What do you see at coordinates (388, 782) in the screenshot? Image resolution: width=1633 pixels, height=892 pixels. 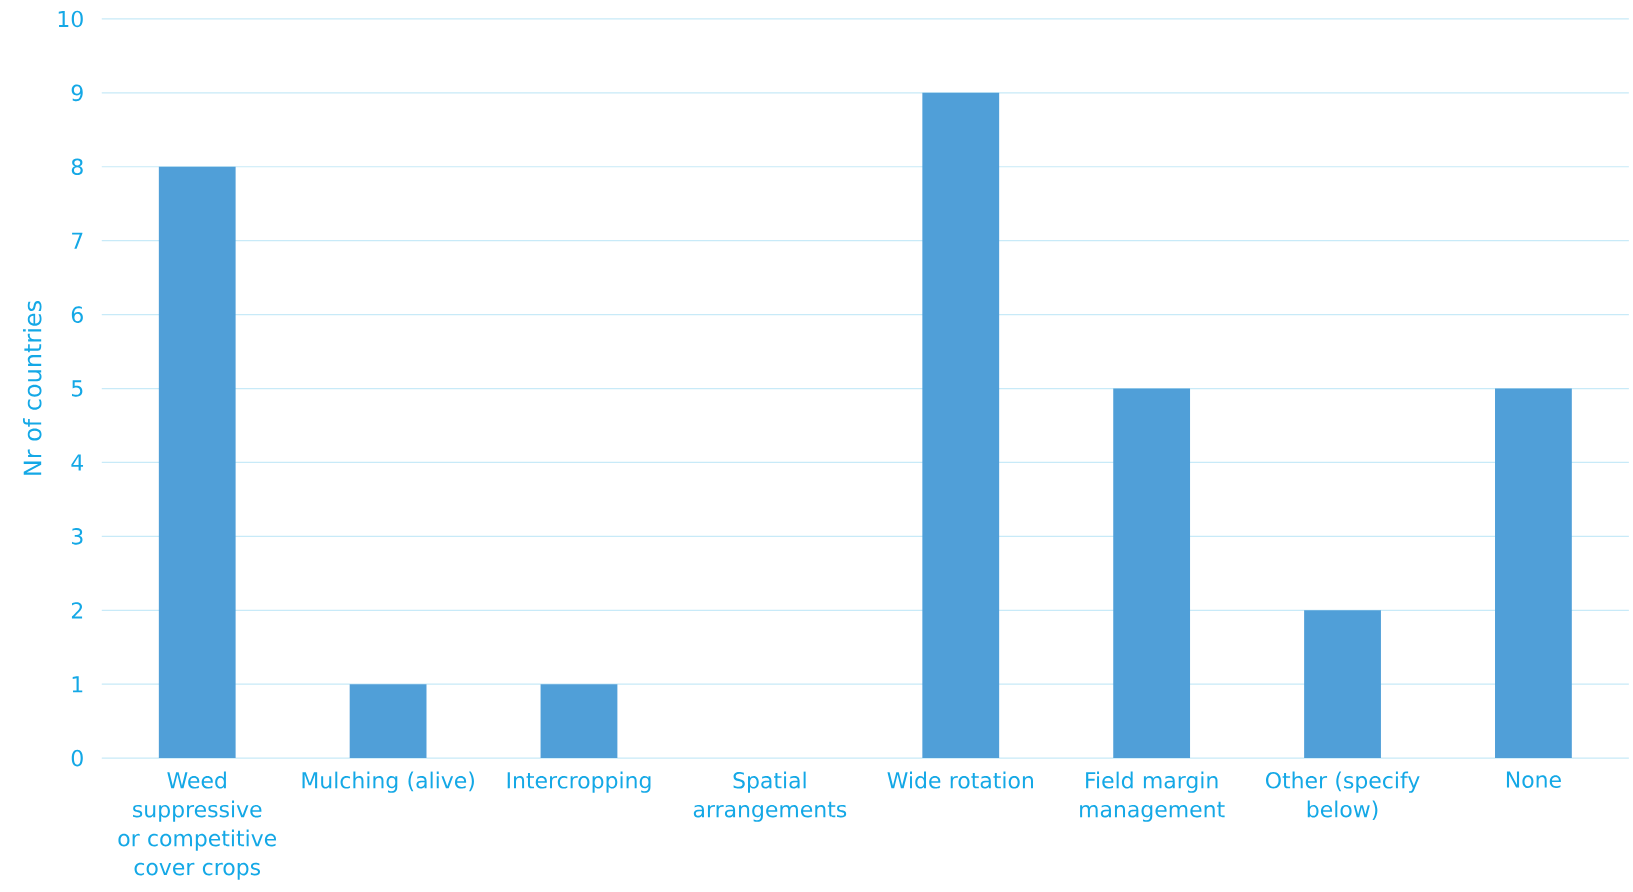 I see `x-tick-label: Mulching (alive)` at bounding box center [388, 782].